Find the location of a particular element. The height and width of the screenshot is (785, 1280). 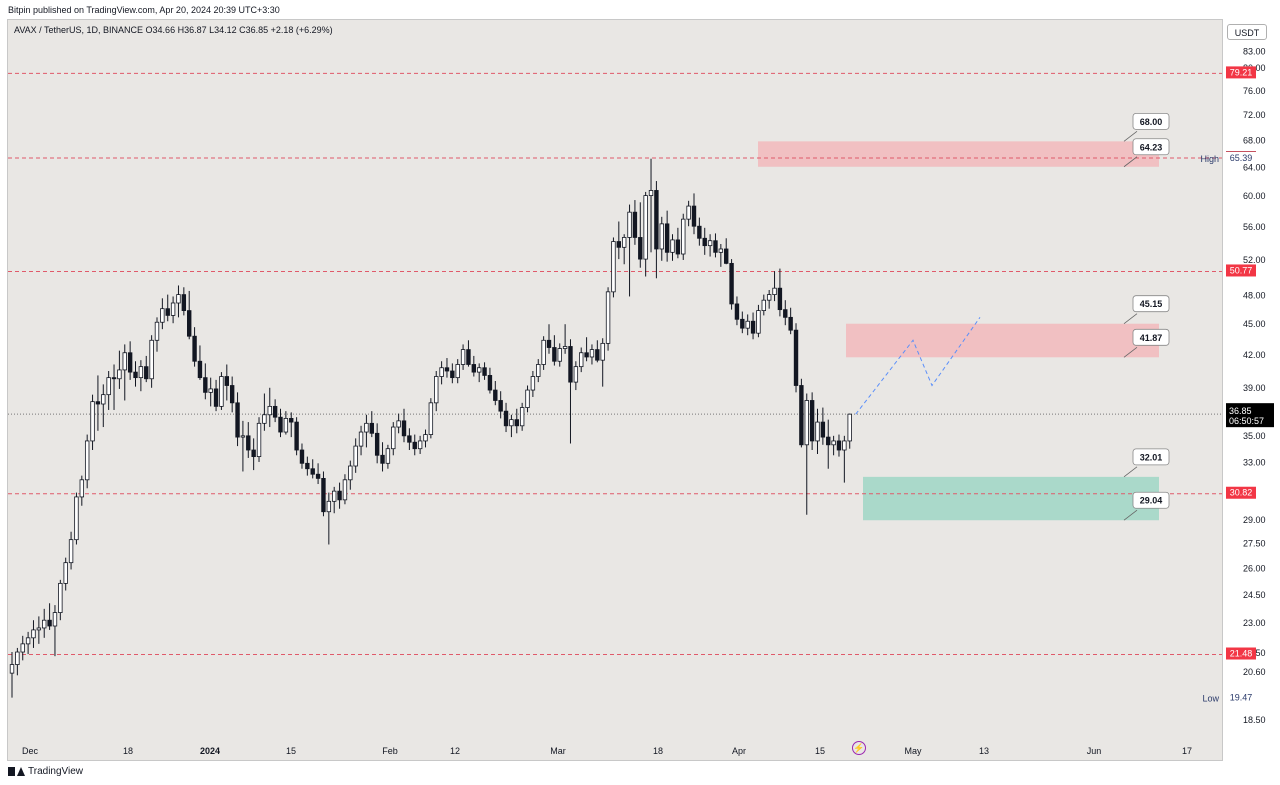

lightning-icon: ⚡ is located at coordinates (859, 748).